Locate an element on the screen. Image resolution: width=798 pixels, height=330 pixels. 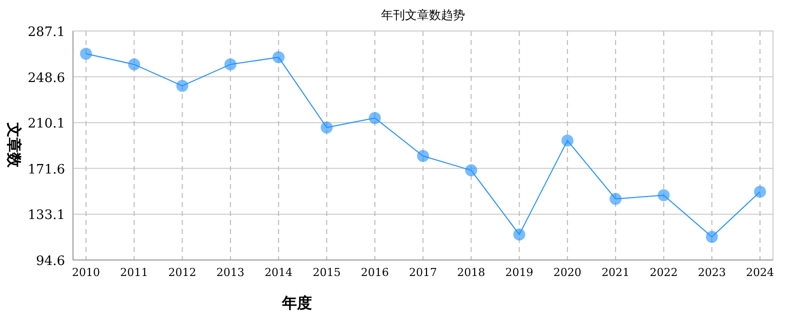
chart-title: 年刊文章数趋势 is located at coordinates (423, 15).